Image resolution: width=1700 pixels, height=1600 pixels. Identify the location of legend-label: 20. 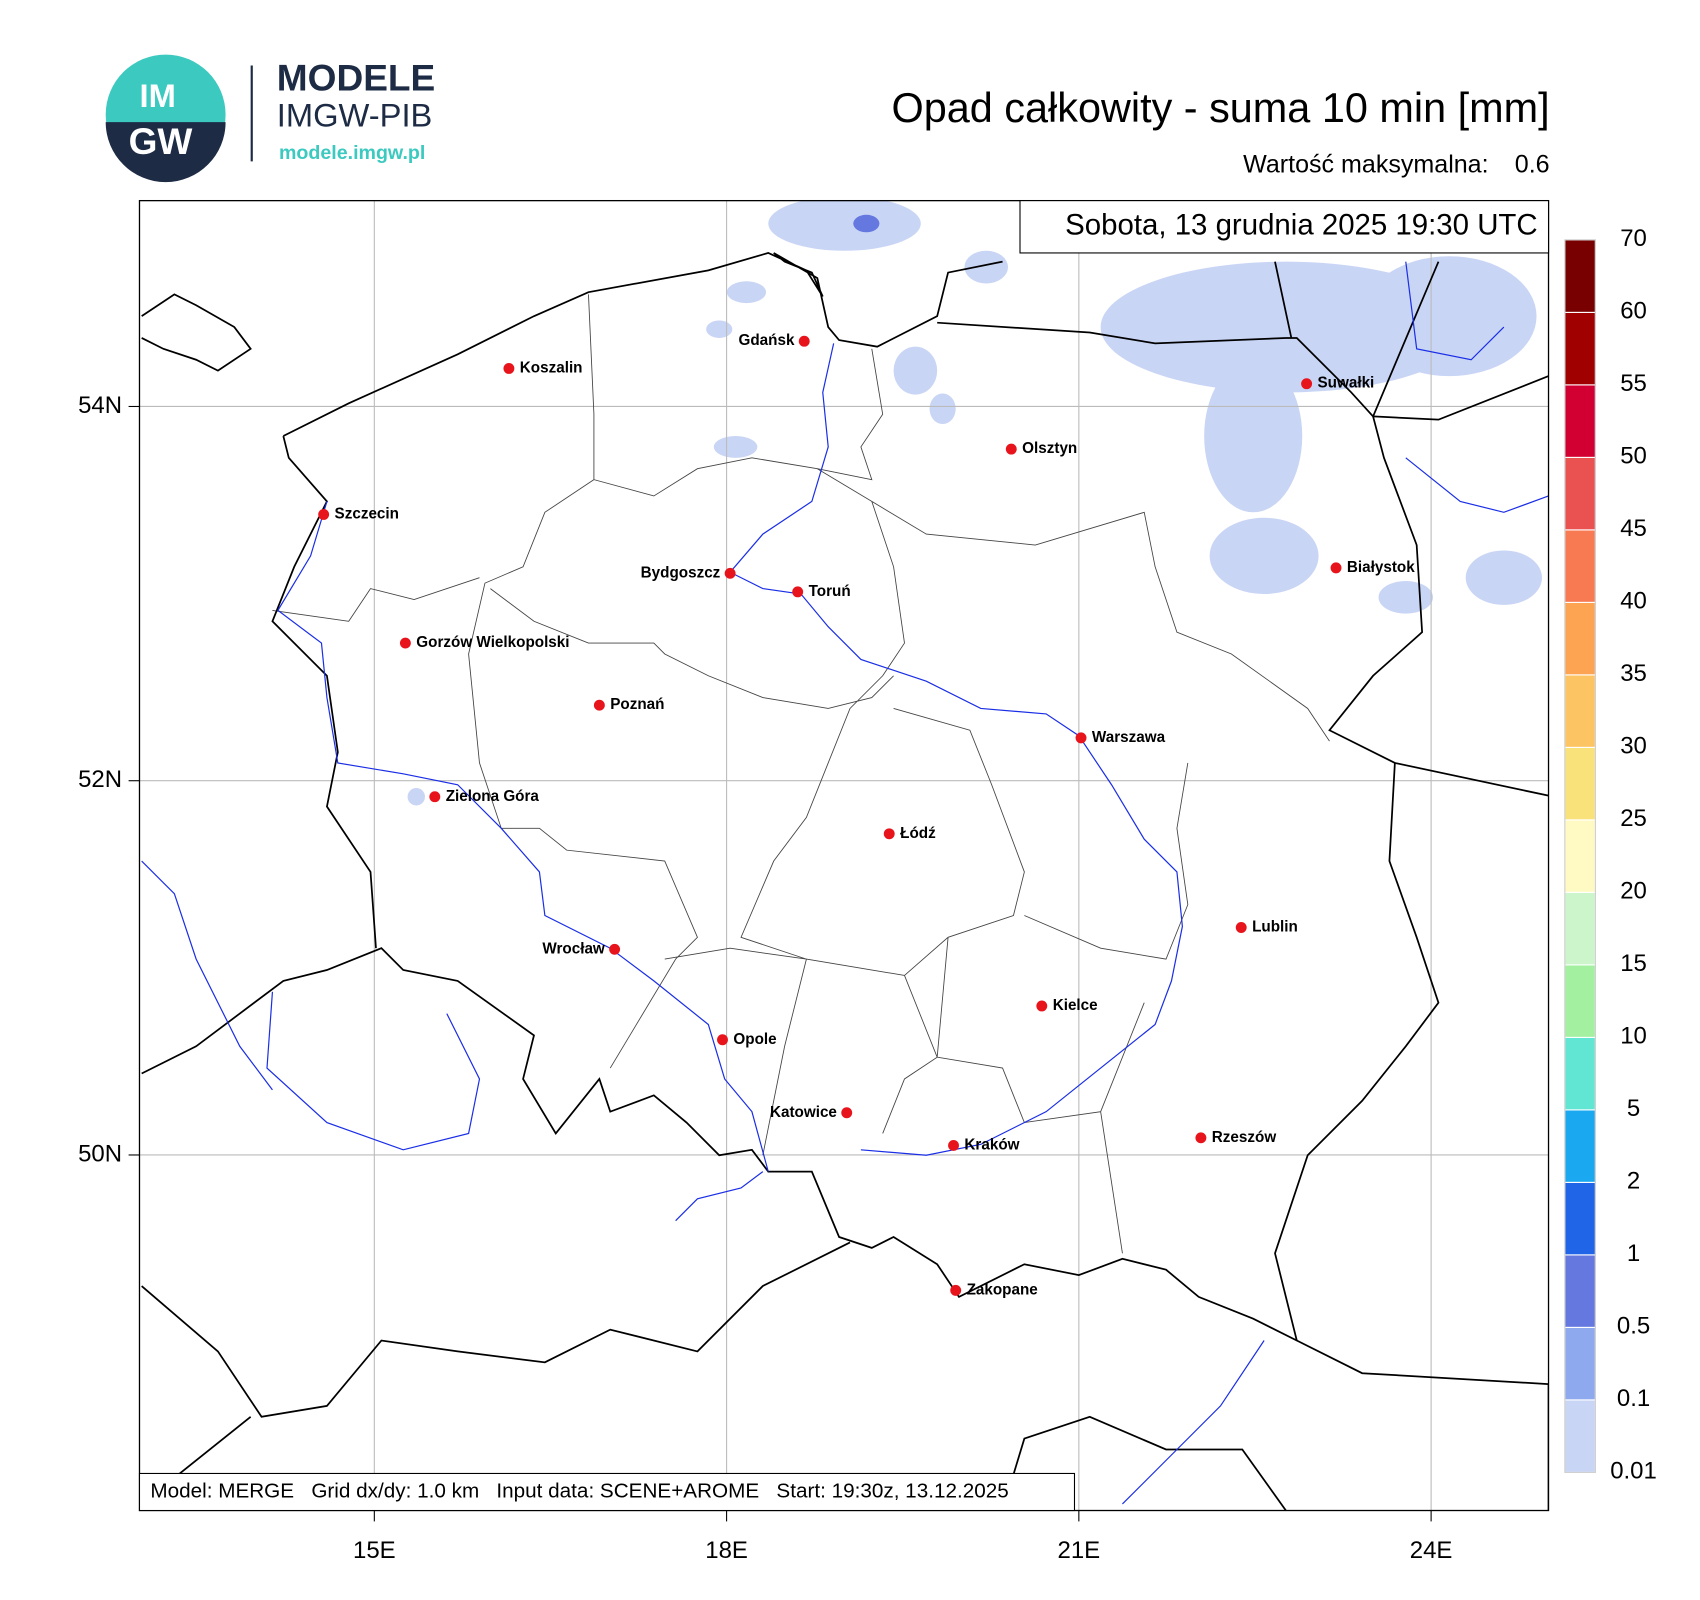
(1633, 891).